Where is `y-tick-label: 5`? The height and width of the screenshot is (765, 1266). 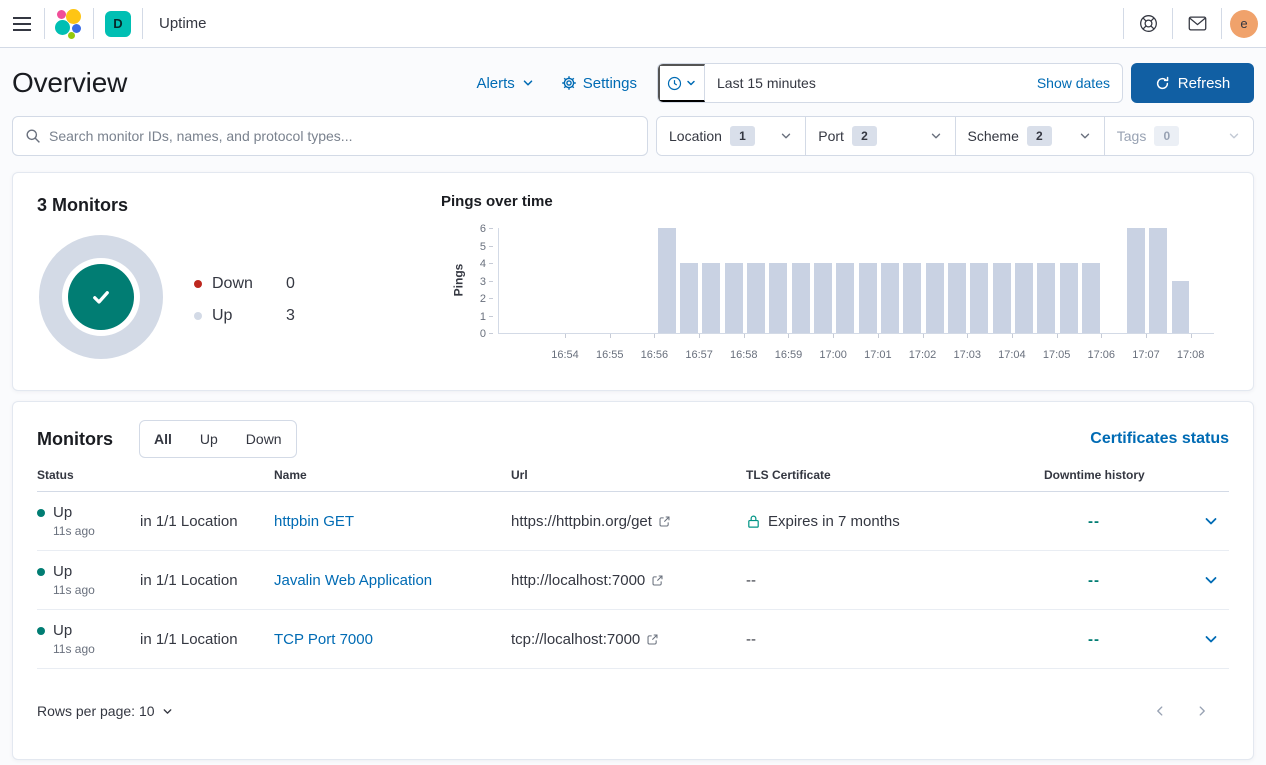 y-tick-label: 5 is located at coordinates (482, 246).